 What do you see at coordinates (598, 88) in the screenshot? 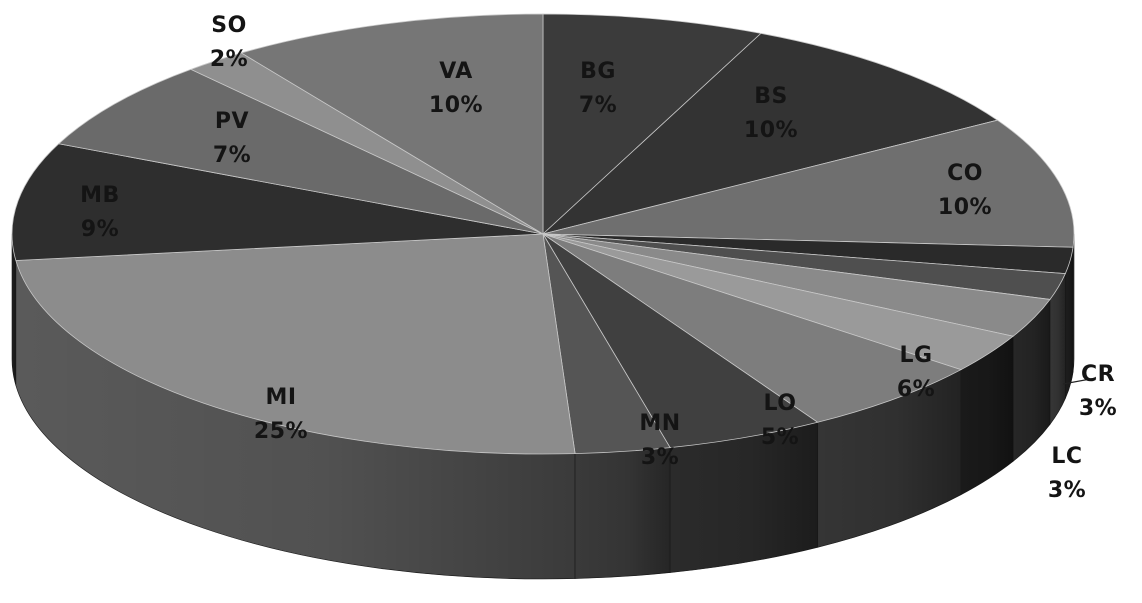
I see `slice-label-bg: BG 7%` at bounding box center [598, 88].